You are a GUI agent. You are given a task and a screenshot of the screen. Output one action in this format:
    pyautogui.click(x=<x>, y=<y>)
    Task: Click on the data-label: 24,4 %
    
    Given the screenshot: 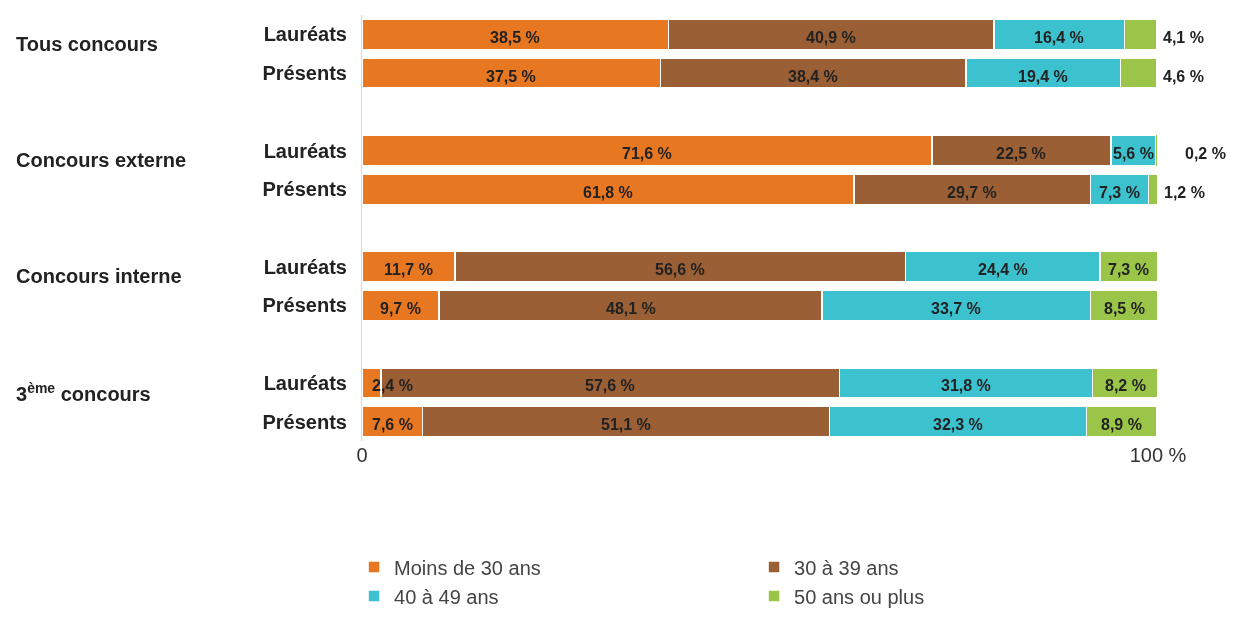 What is the action you would take?
    pyautogui.click(x=1003, y=269)
    